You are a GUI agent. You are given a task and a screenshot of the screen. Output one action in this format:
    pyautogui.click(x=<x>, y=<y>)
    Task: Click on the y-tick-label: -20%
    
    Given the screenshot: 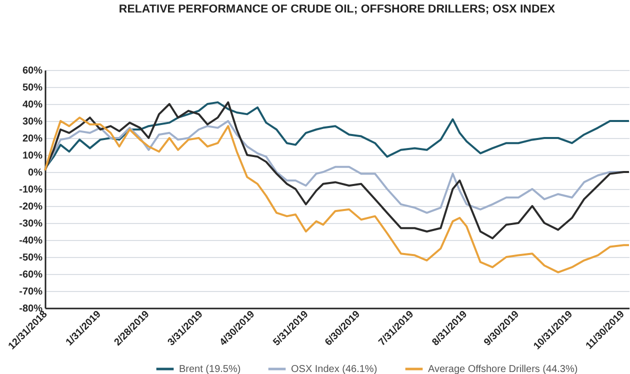 What is the action you would take?
    pyautogui.click(x=31, y=207)
    